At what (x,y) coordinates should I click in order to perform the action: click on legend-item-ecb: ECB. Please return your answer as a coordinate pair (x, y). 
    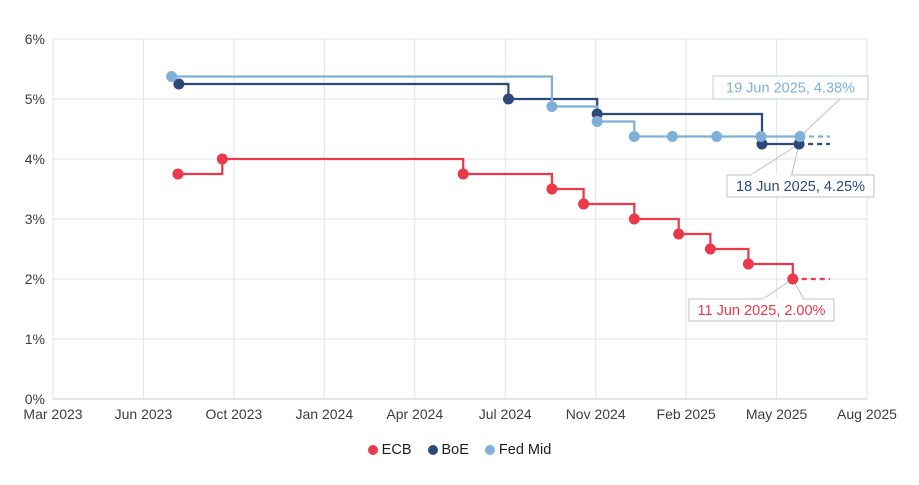
    Looking at the image, I should click on (389, 450).